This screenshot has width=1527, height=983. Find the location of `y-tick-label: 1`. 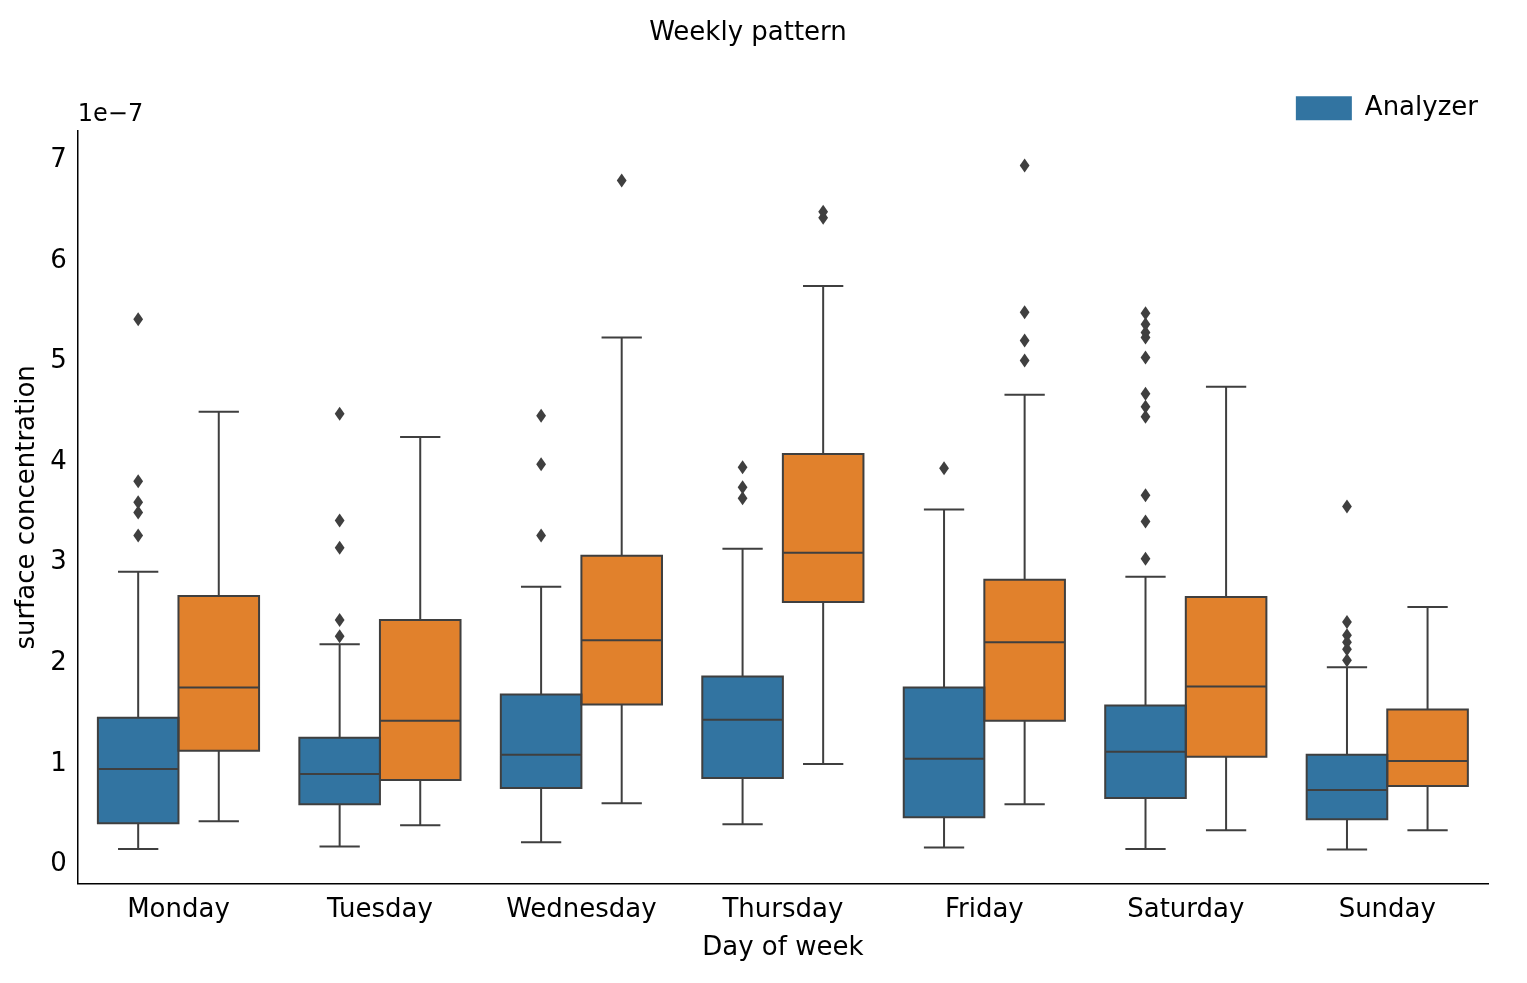

y-tick-label: 1 is located at coordinates (58, 761).